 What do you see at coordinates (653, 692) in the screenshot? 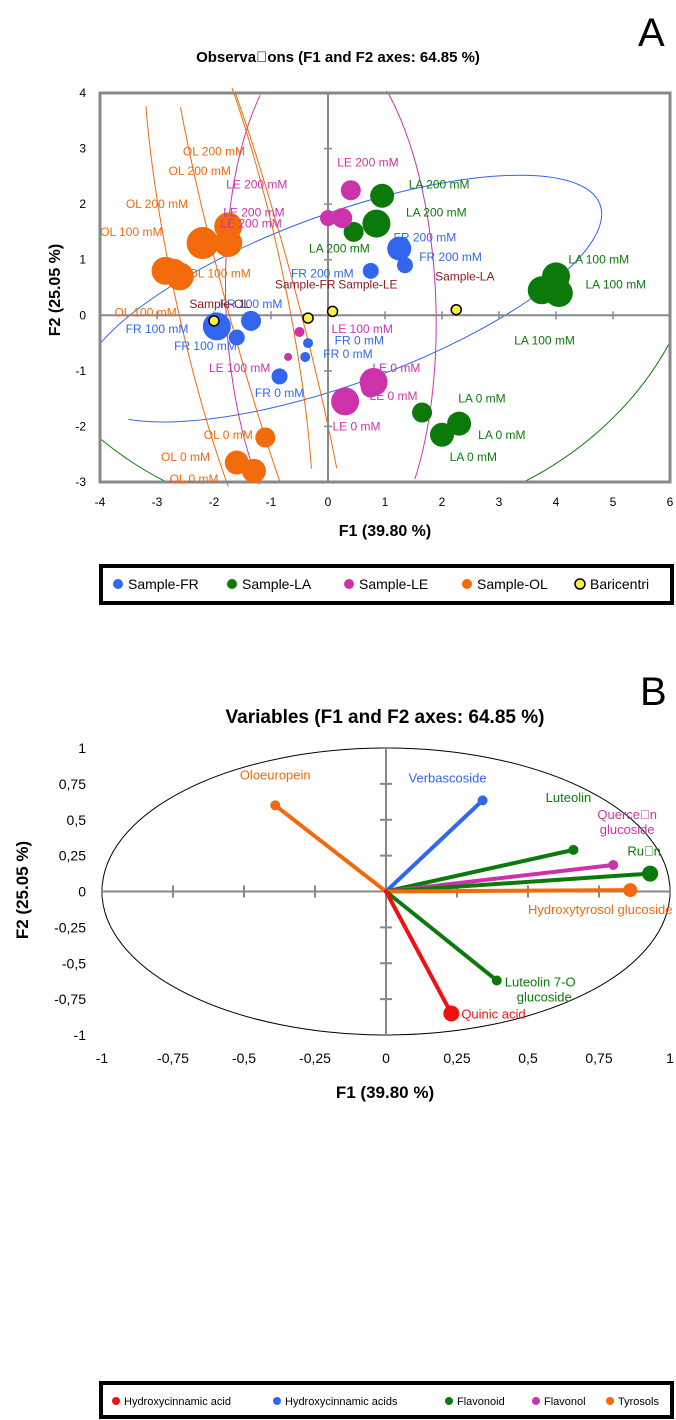
I see `panel-letter-b: B` at bounding box center [653, 692].